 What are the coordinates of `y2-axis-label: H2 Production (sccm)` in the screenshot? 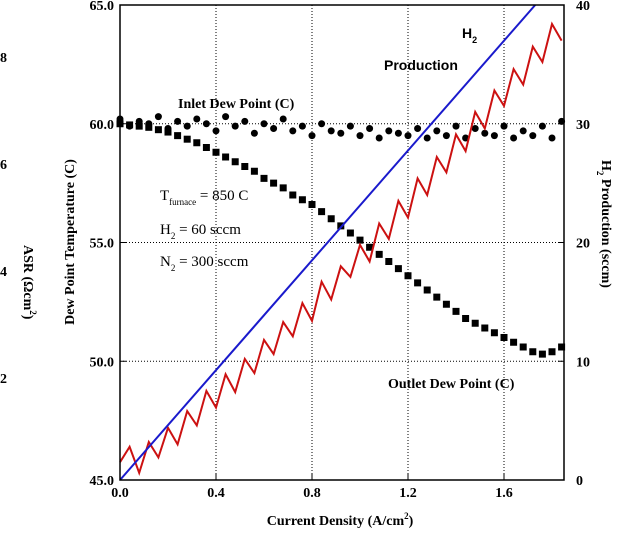 It's located at (604, 224).